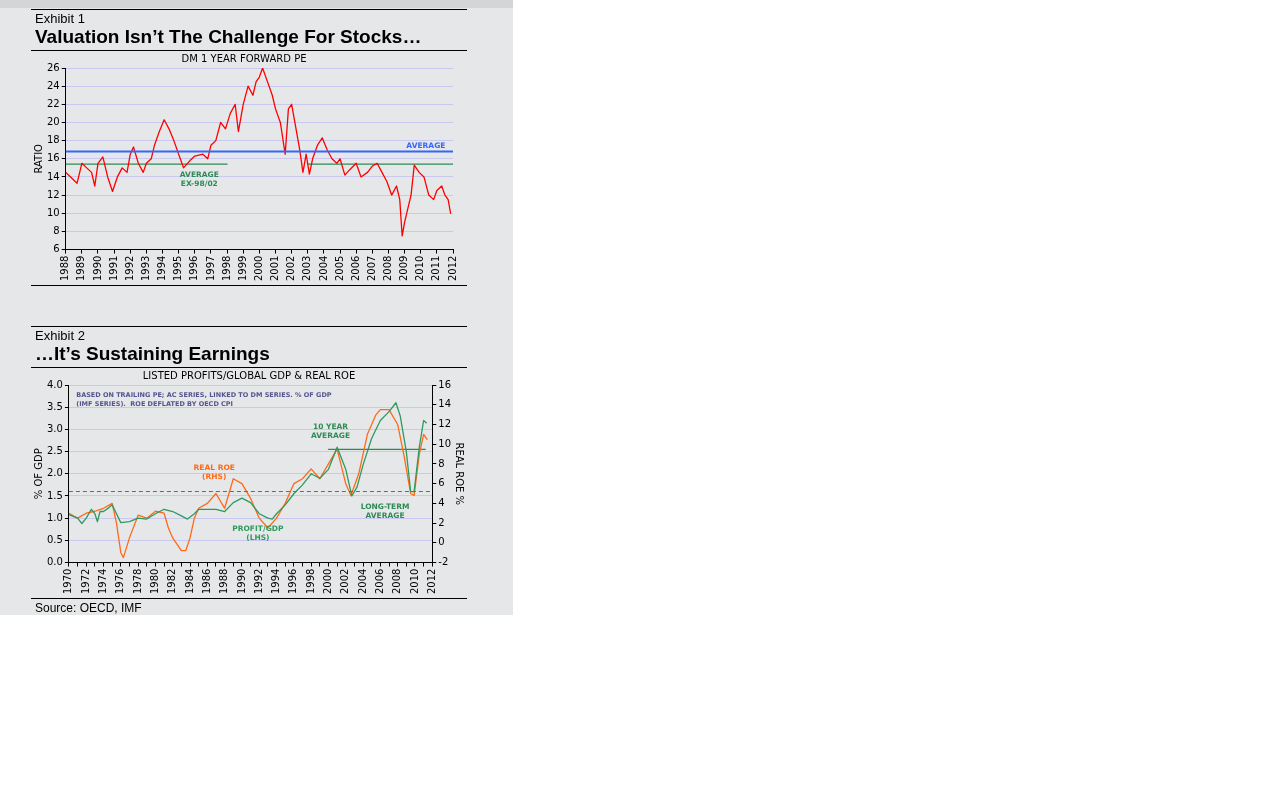 The width and height of the screenshot is (1267, 798). I want to click on y2-tick-label: -2, so click(443, 562).